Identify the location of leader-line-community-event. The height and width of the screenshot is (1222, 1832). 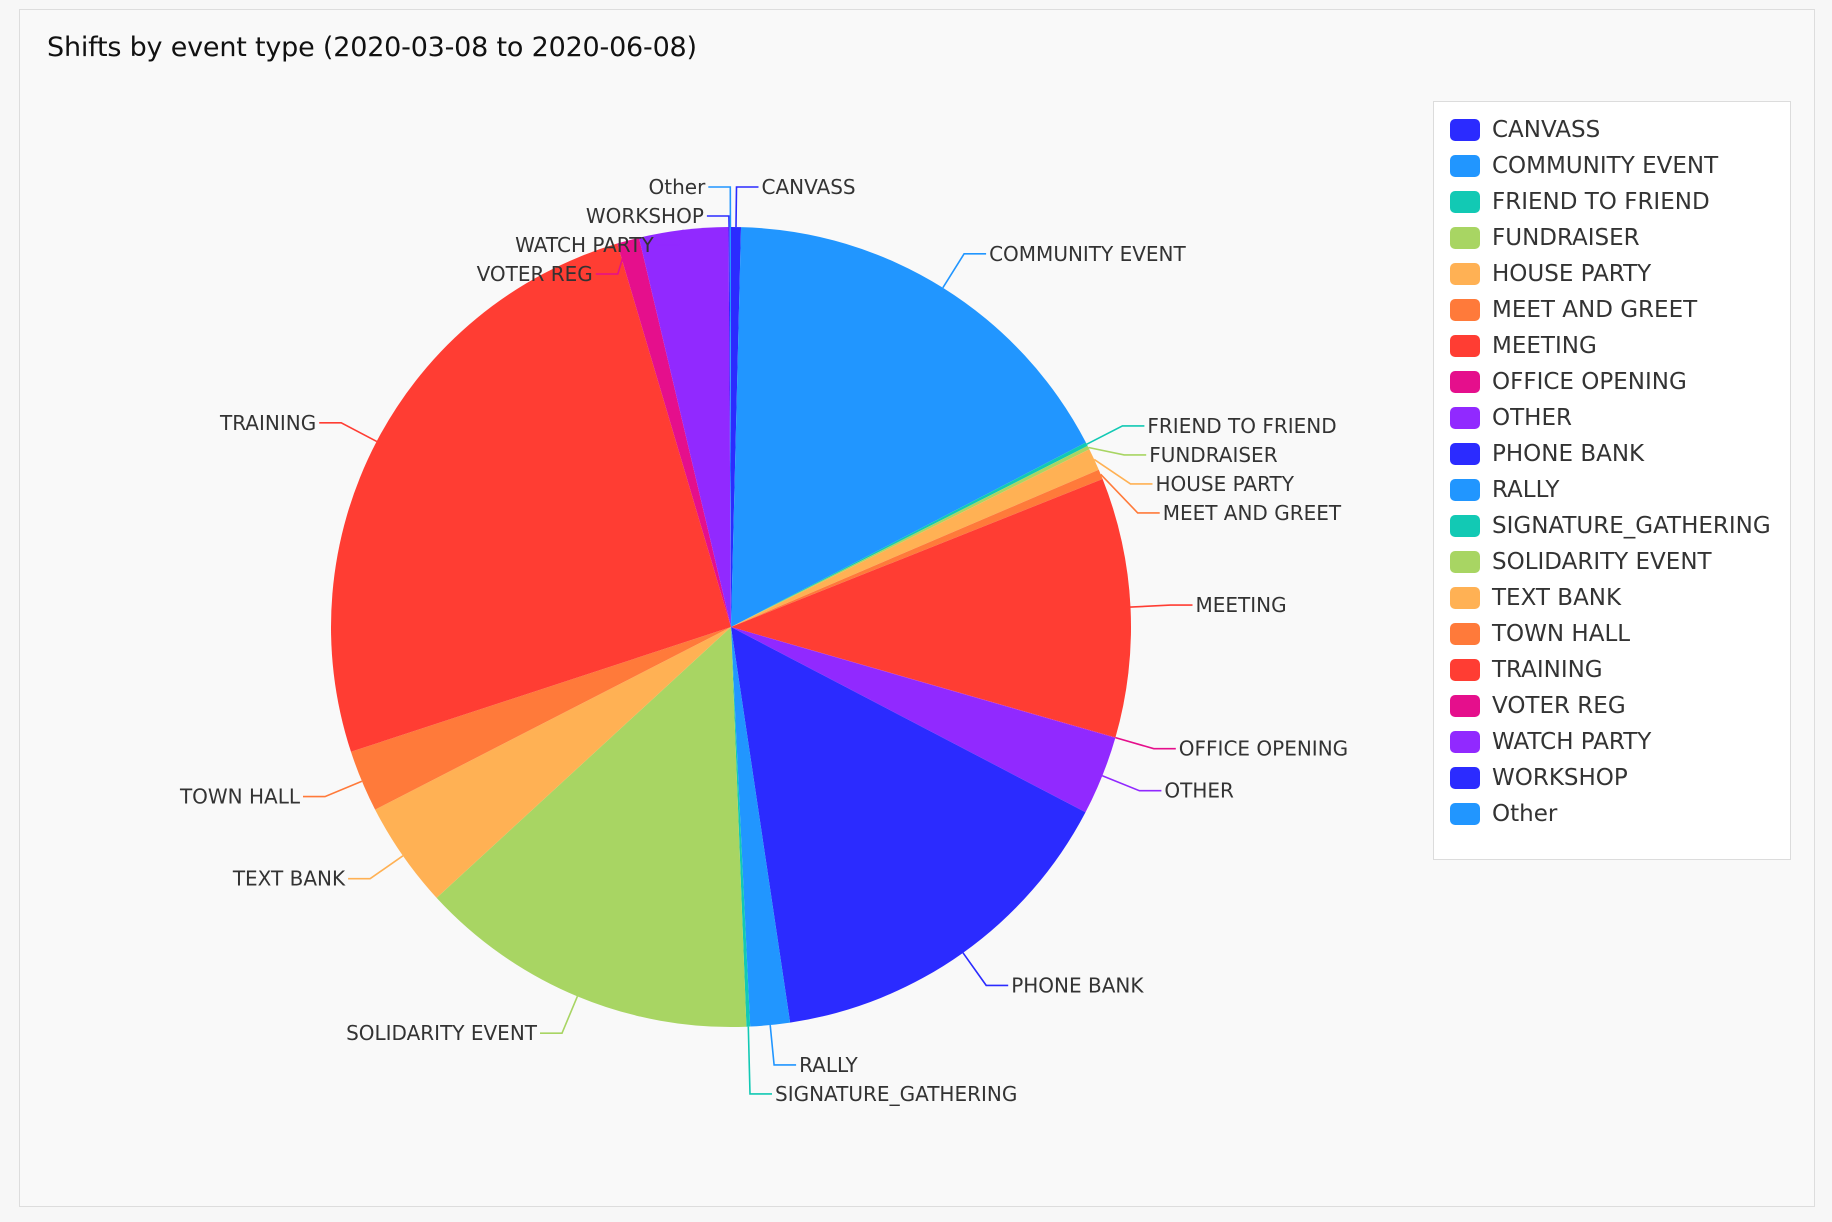
(964, 271).